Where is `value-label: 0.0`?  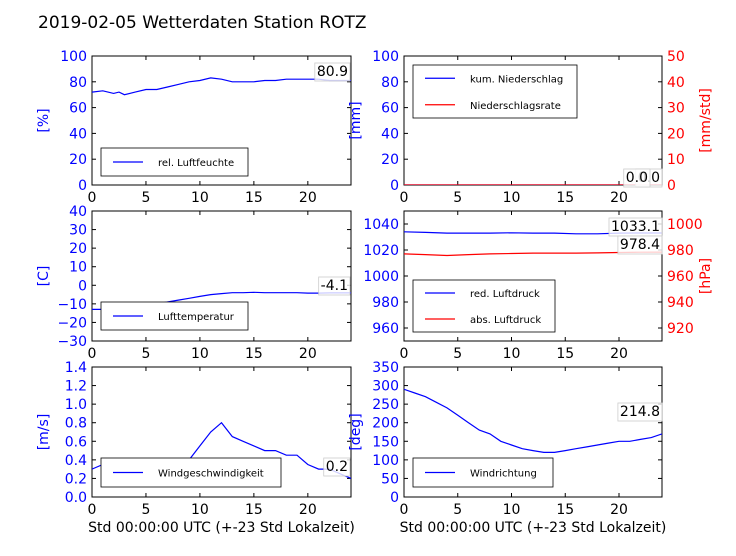 value-label: 0.0 is located at coordinates (637, 178).